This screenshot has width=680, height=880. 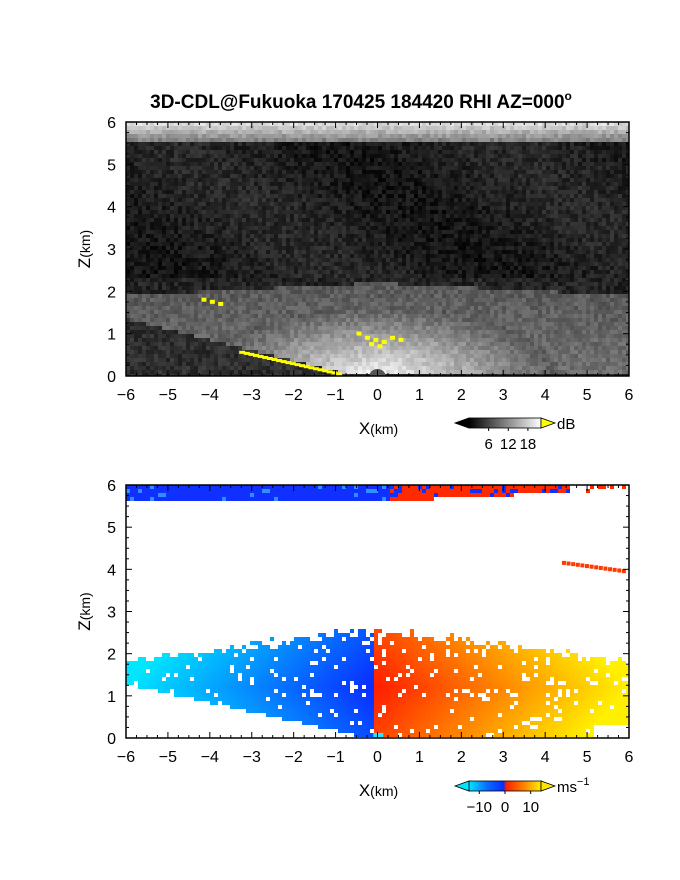 I want to click on figure-title: 3D-CDL@Fukuoka 170425 184420 RHI AZ=000o, so click(x=361, y=101).